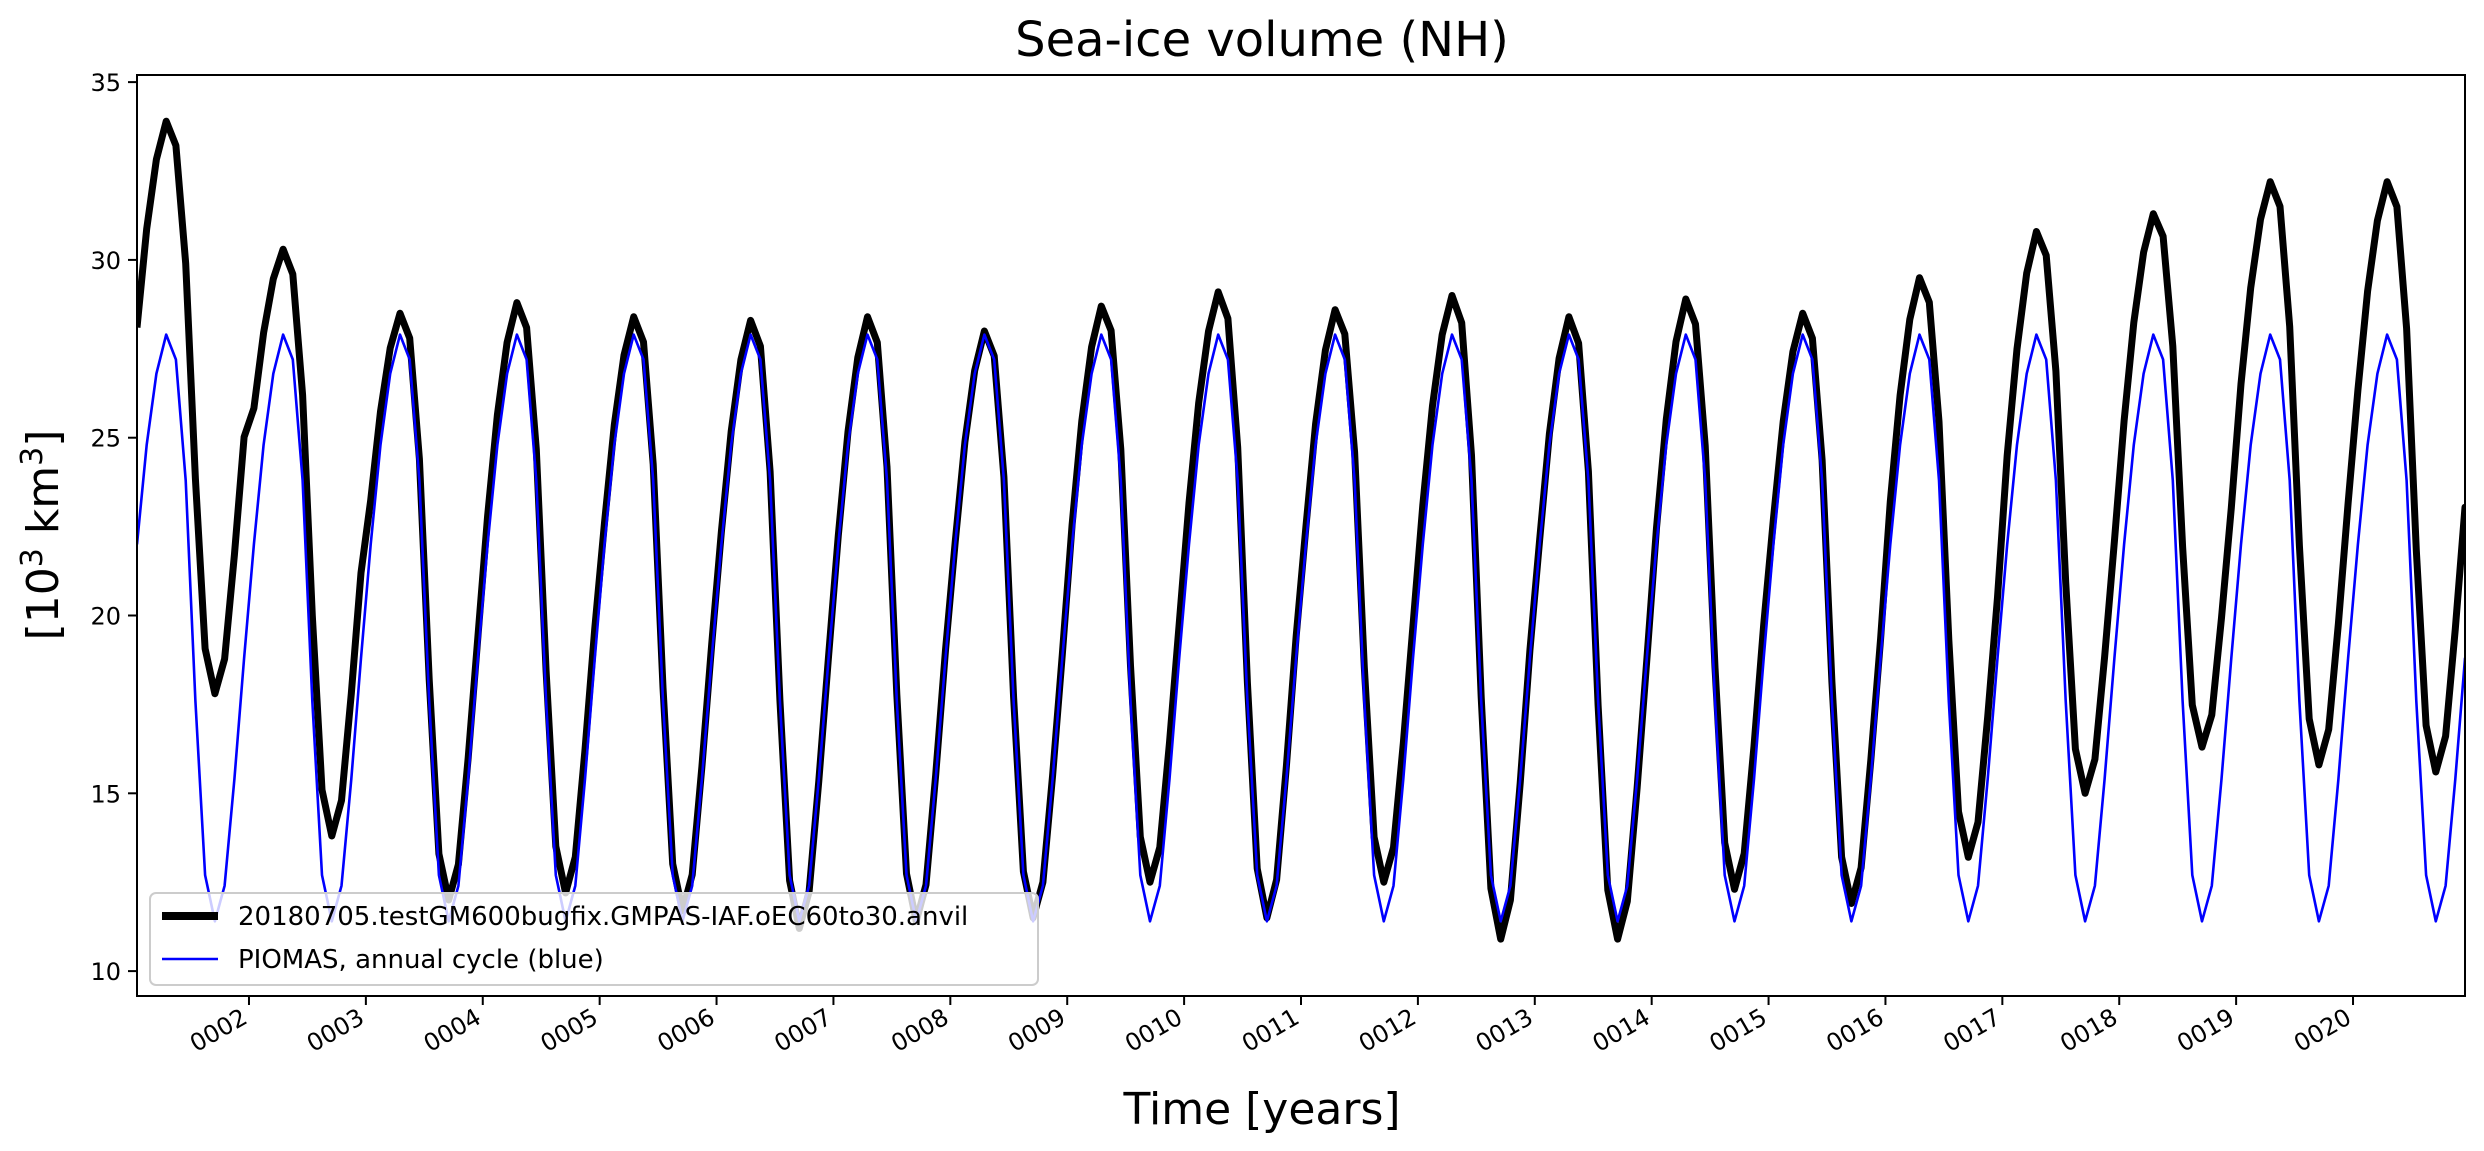 This screenshot has width=2484, height=1151. Describe the element at coordinates (1261, 1109) in the screenshot. I see `x-axis-label: Time [years]` at that location.